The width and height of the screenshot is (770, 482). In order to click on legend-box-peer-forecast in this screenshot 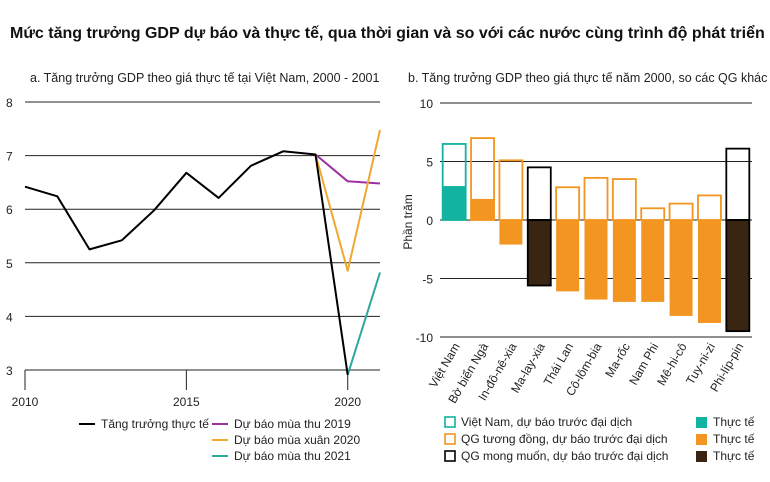, I will do `click(450, 439)`.